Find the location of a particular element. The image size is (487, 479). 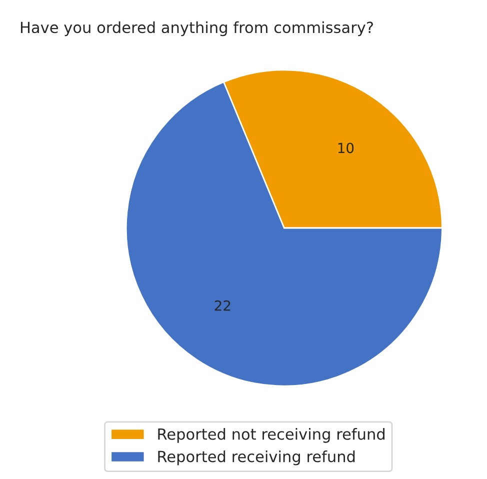

chart-title: Have you ordered anything from commissary? is located at coordinates (196, 28).